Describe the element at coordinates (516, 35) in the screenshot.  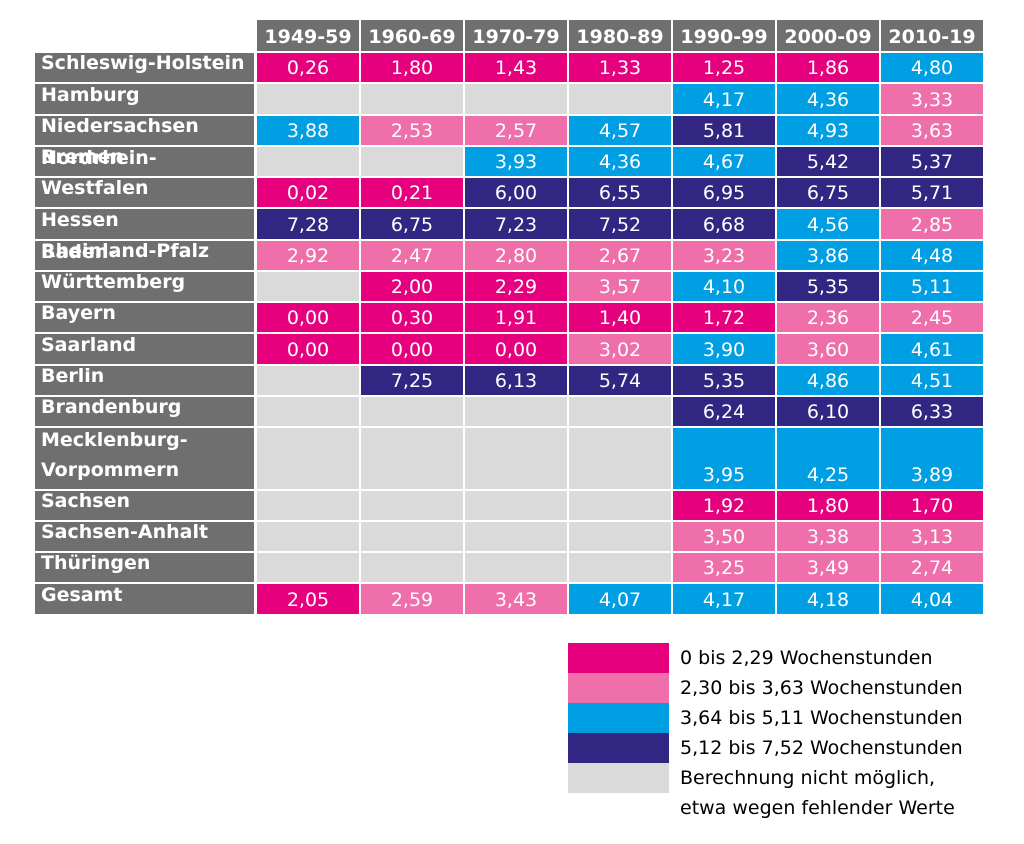
I see `column-header: 1970-79` at that location.